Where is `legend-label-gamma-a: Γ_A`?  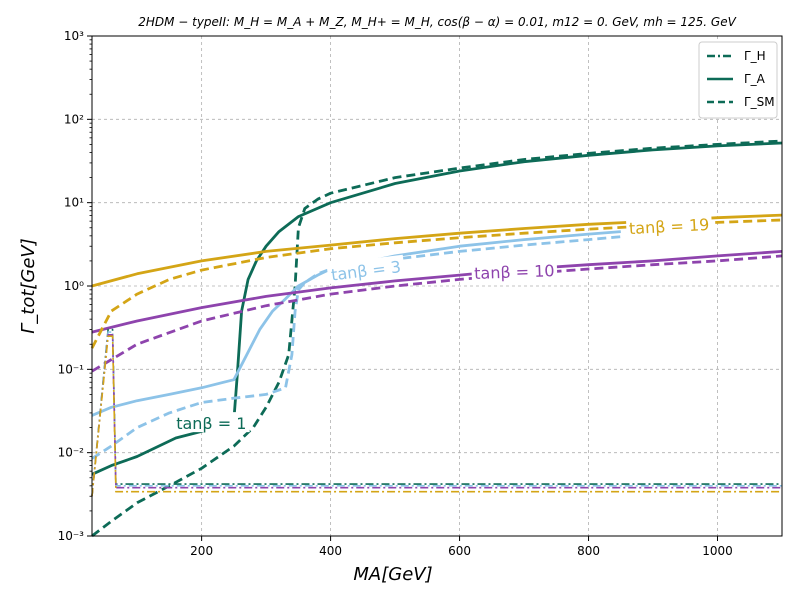
legend-label-gamma-a: Γ_A is located at coordinates (755, 79).